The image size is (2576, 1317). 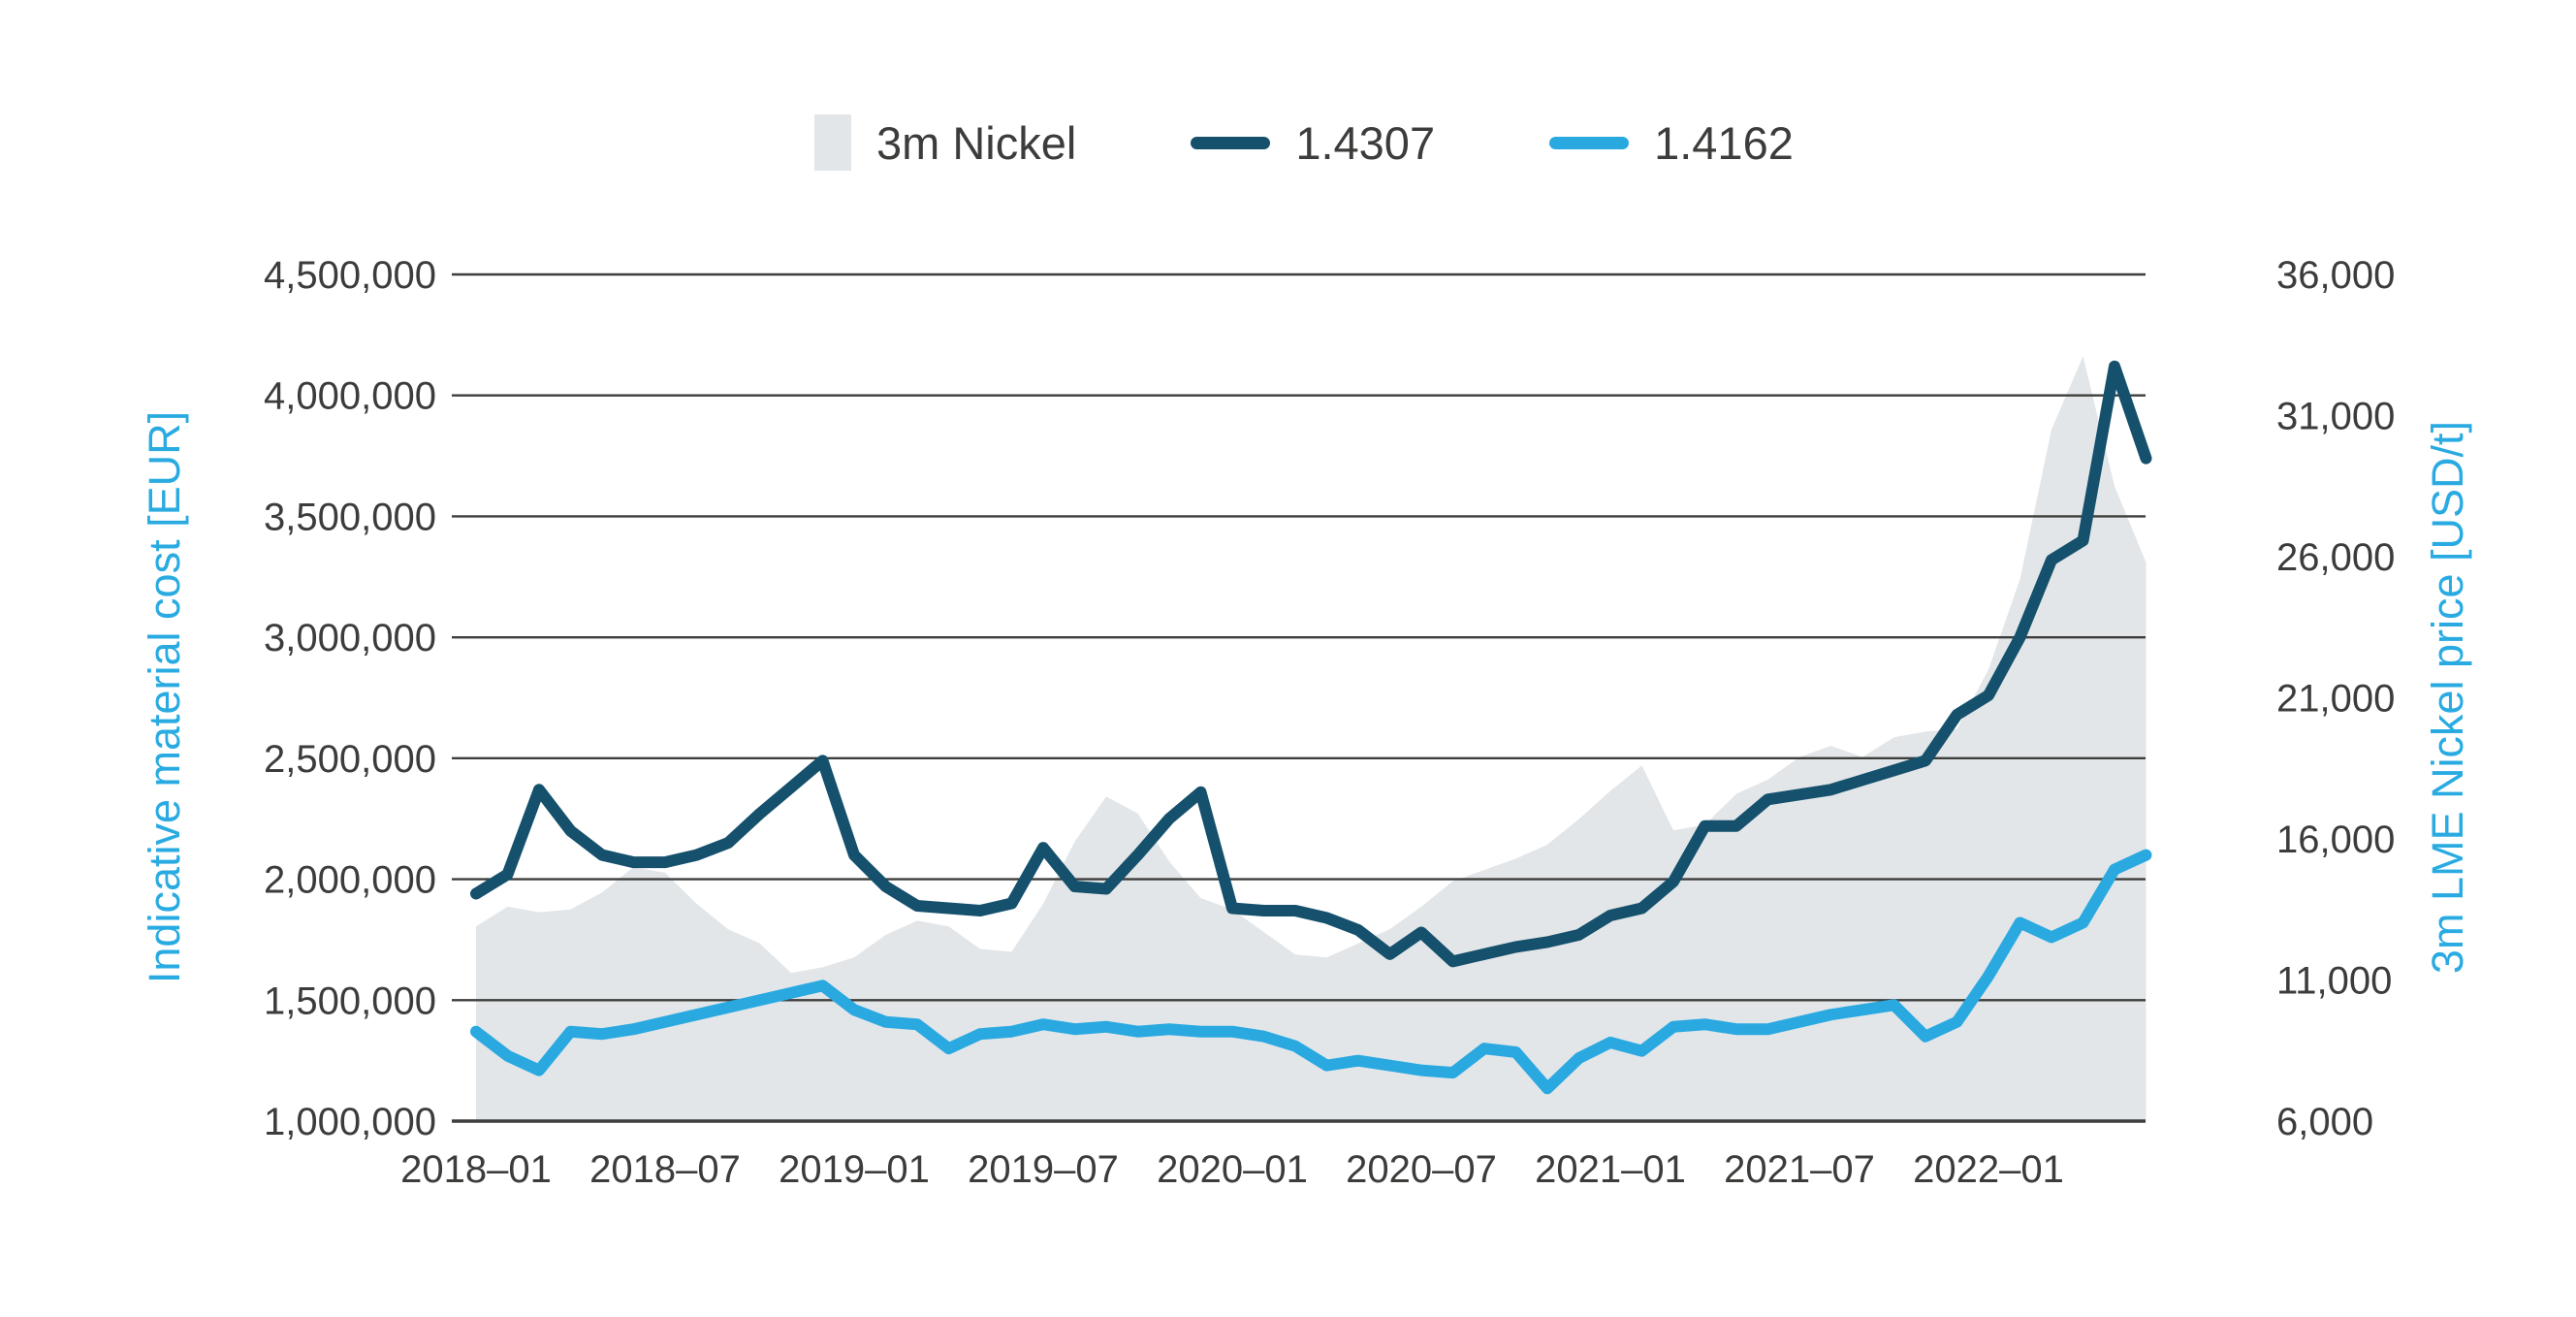 What do you see at coordinates (350, 1001) in the screenshot?
I see `y-axis-left-tick-label: 1,500,000` at bounding box center [350, 1001].